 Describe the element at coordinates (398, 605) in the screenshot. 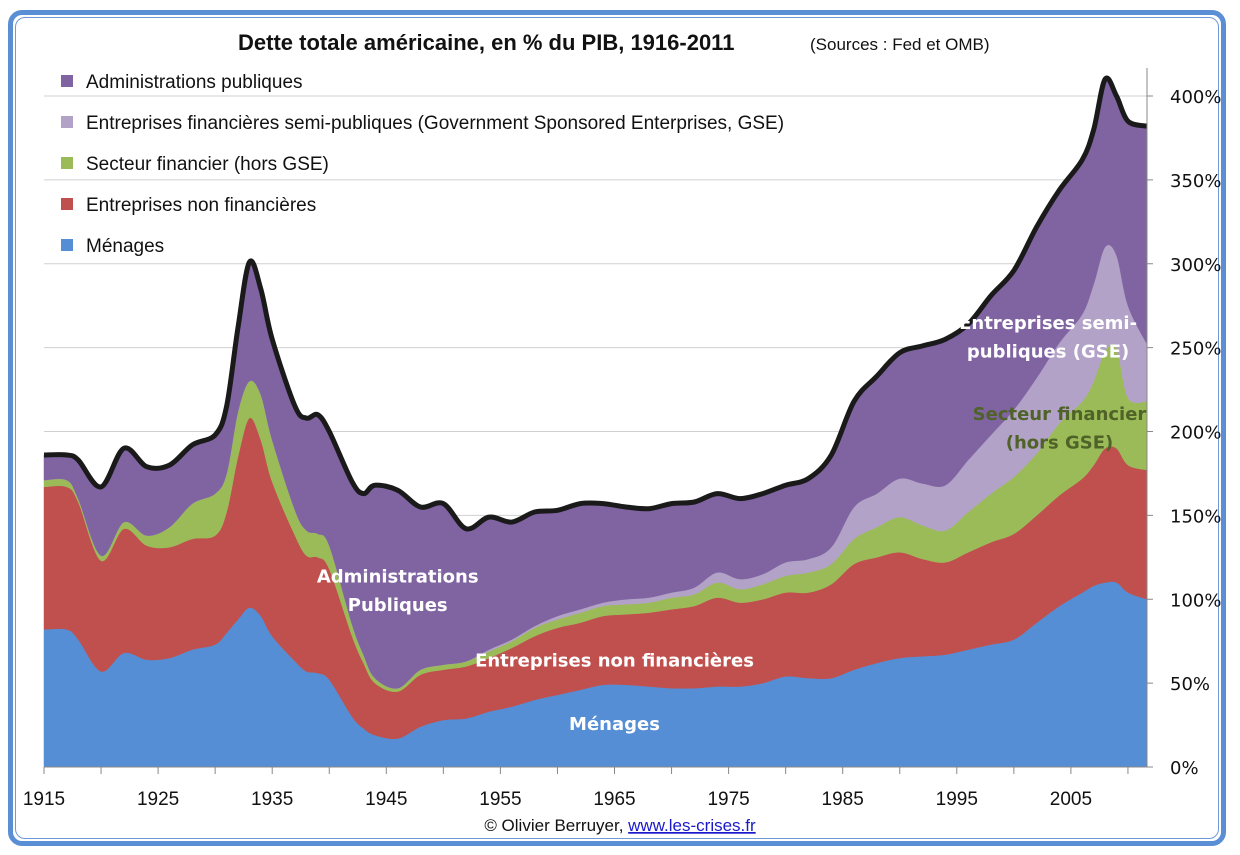

I see `series-annotation: Publiques` at that location.